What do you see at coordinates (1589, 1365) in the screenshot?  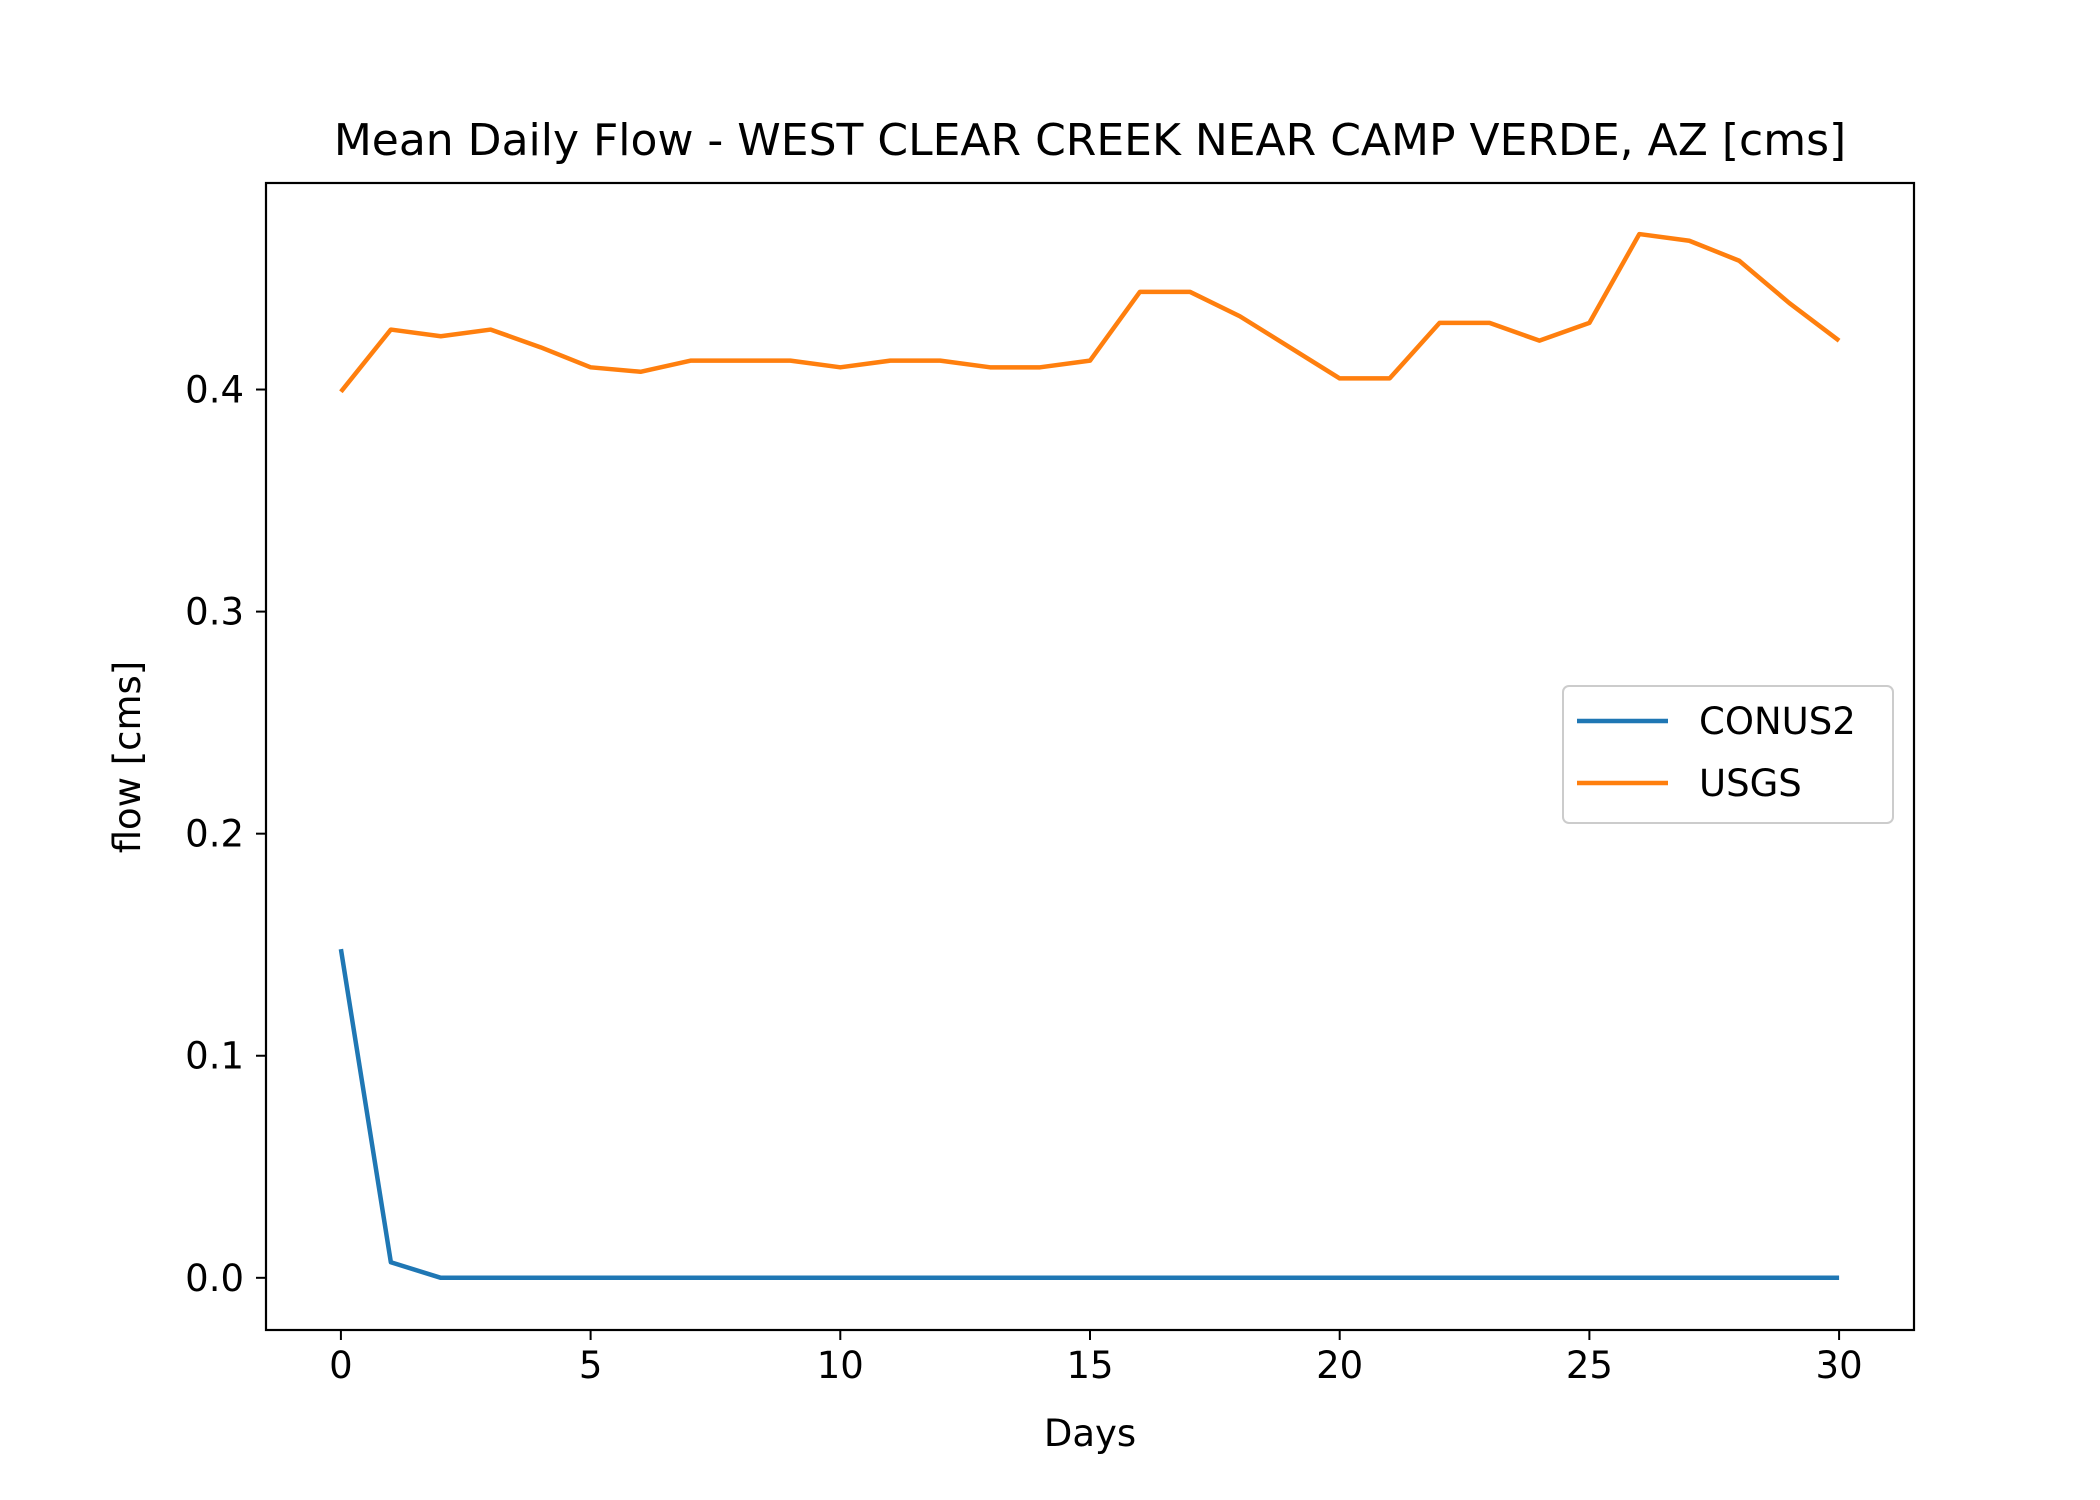 I see `x-tick-label: 25` at bounding box center [1589, 1365].